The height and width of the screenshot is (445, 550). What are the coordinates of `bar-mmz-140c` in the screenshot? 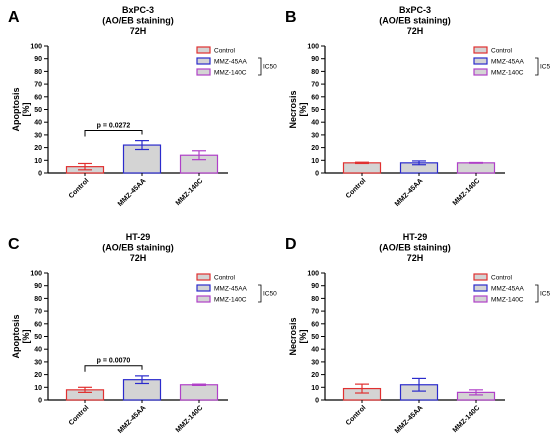 It's located at (476, 168).